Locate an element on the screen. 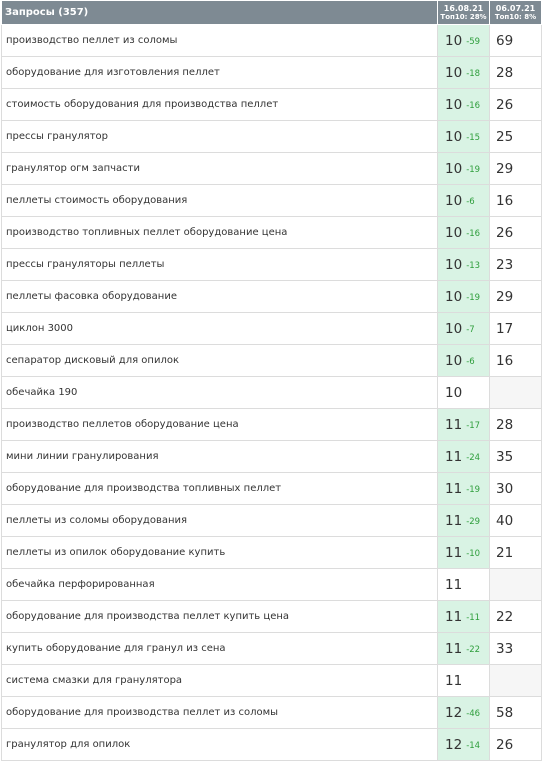 The height and width of the screenshot is (768, 544). table-row: гранулятор для опилок 12 -14 26 is located at coordinates (271, 744).